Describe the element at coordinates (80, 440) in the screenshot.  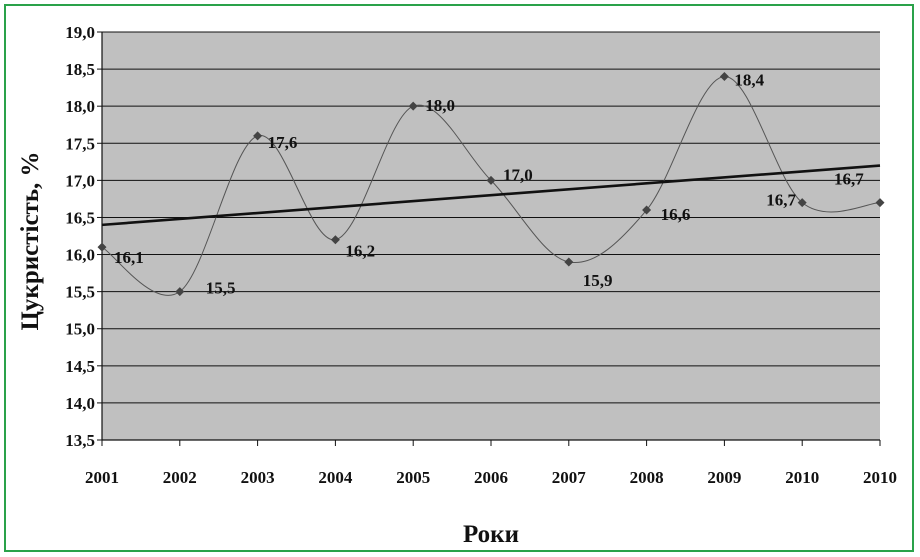
I see `y-tick-label: 13,5` at that location.